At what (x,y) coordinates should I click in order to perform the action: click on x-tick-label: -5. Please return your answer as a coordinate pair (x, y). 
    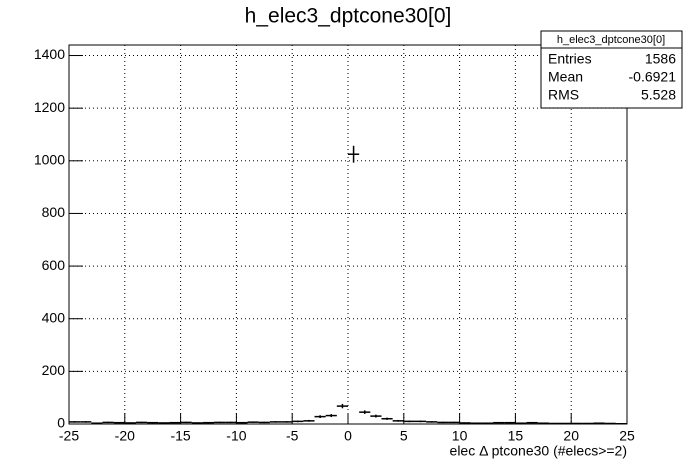
    Looking at the image, I should click on (292, 436).